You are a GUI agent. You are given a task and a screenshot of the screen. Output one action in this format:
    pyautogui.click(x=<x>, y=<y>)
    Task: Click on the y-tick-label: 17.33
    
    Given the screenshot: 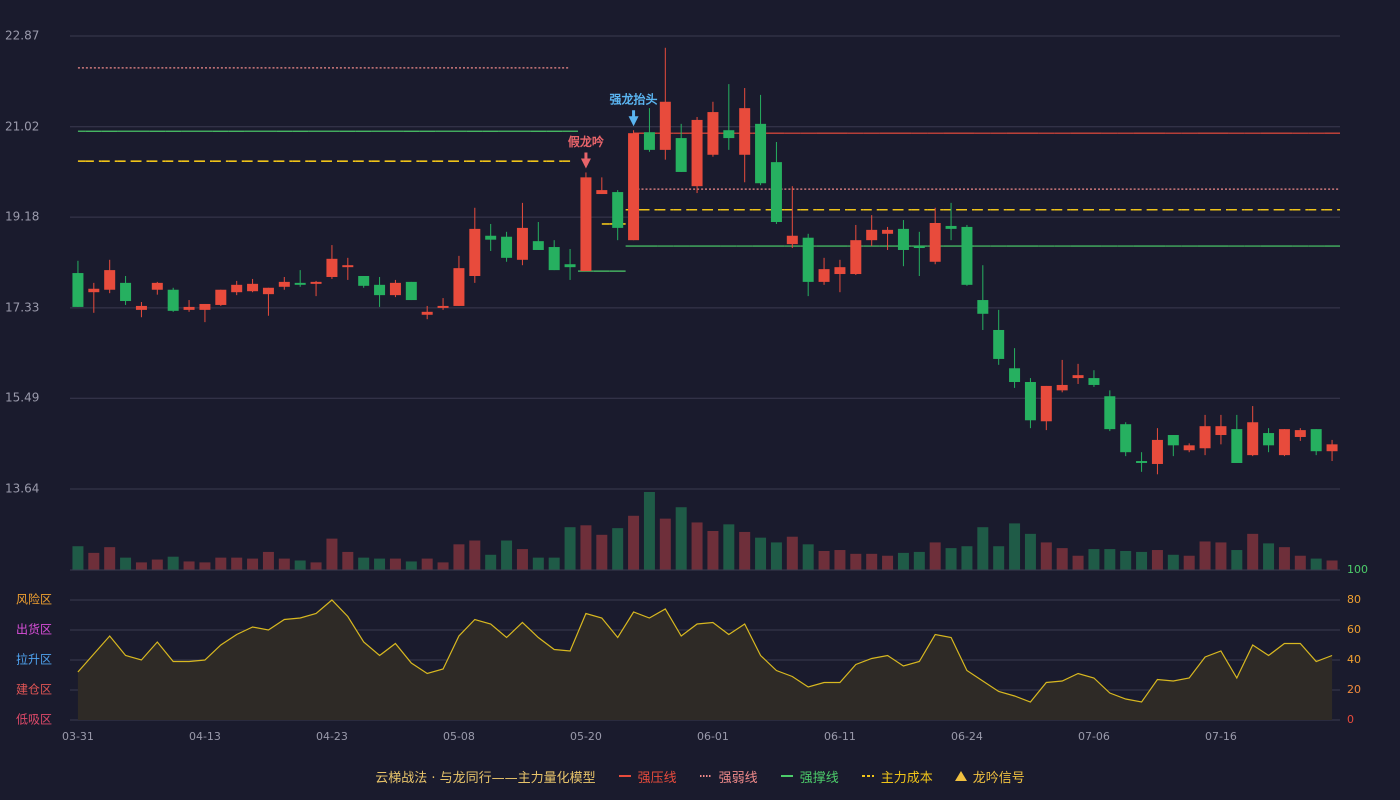 What is the action you would take?
    pyautogui.click(x=22, y=307)
    